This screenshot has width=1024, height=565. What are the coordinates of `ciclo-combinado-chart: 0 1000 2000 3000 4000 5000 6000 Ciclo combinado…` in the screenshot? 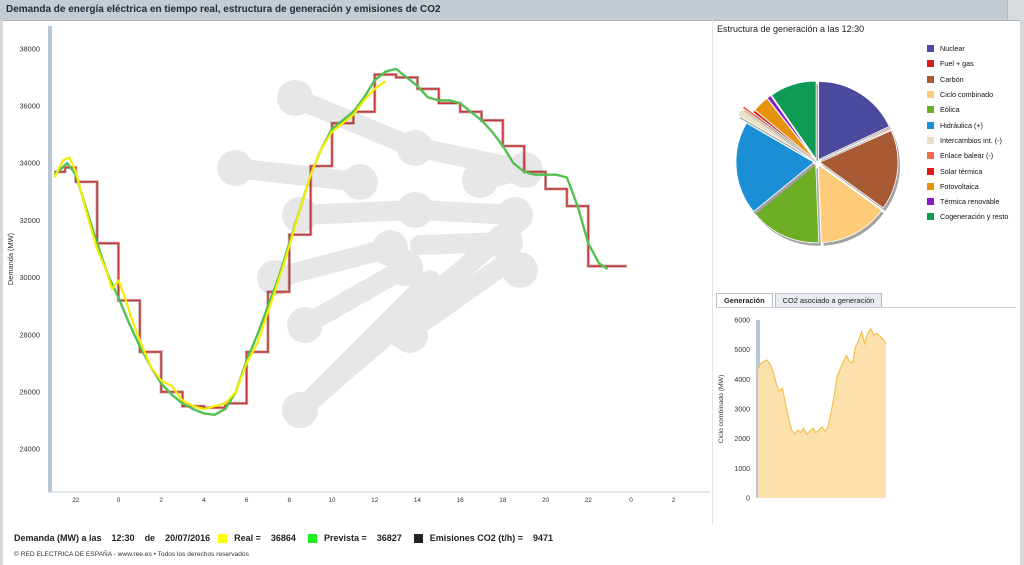 It's located at (804, 408).